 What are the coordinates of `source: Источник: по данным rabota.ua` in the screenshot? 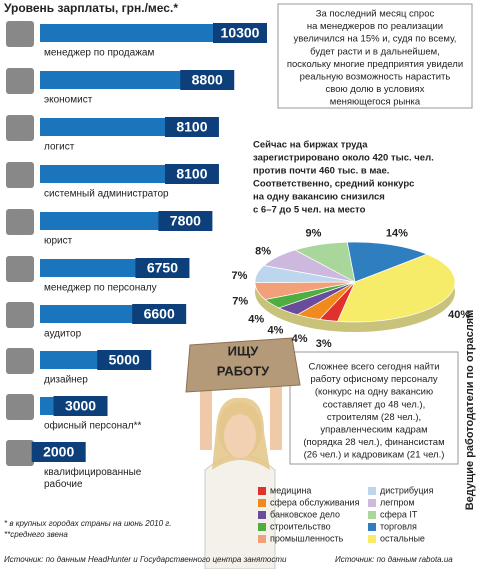 It's located at (394, 559).